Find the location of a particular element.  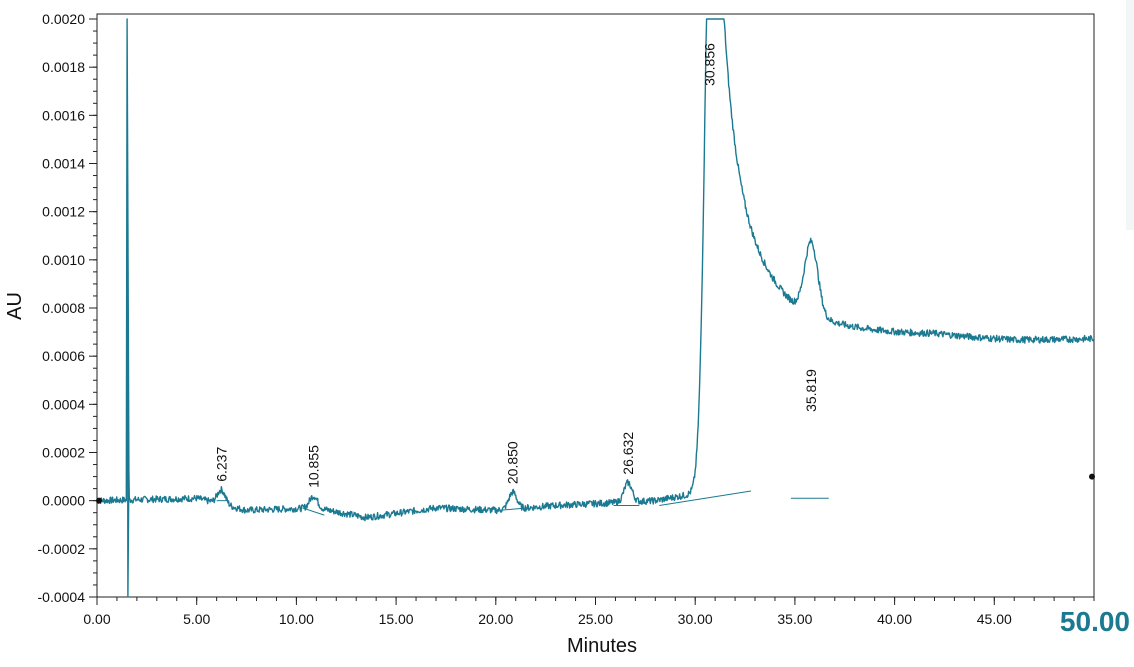

integration-baseline is located at coordinates (705, 498).